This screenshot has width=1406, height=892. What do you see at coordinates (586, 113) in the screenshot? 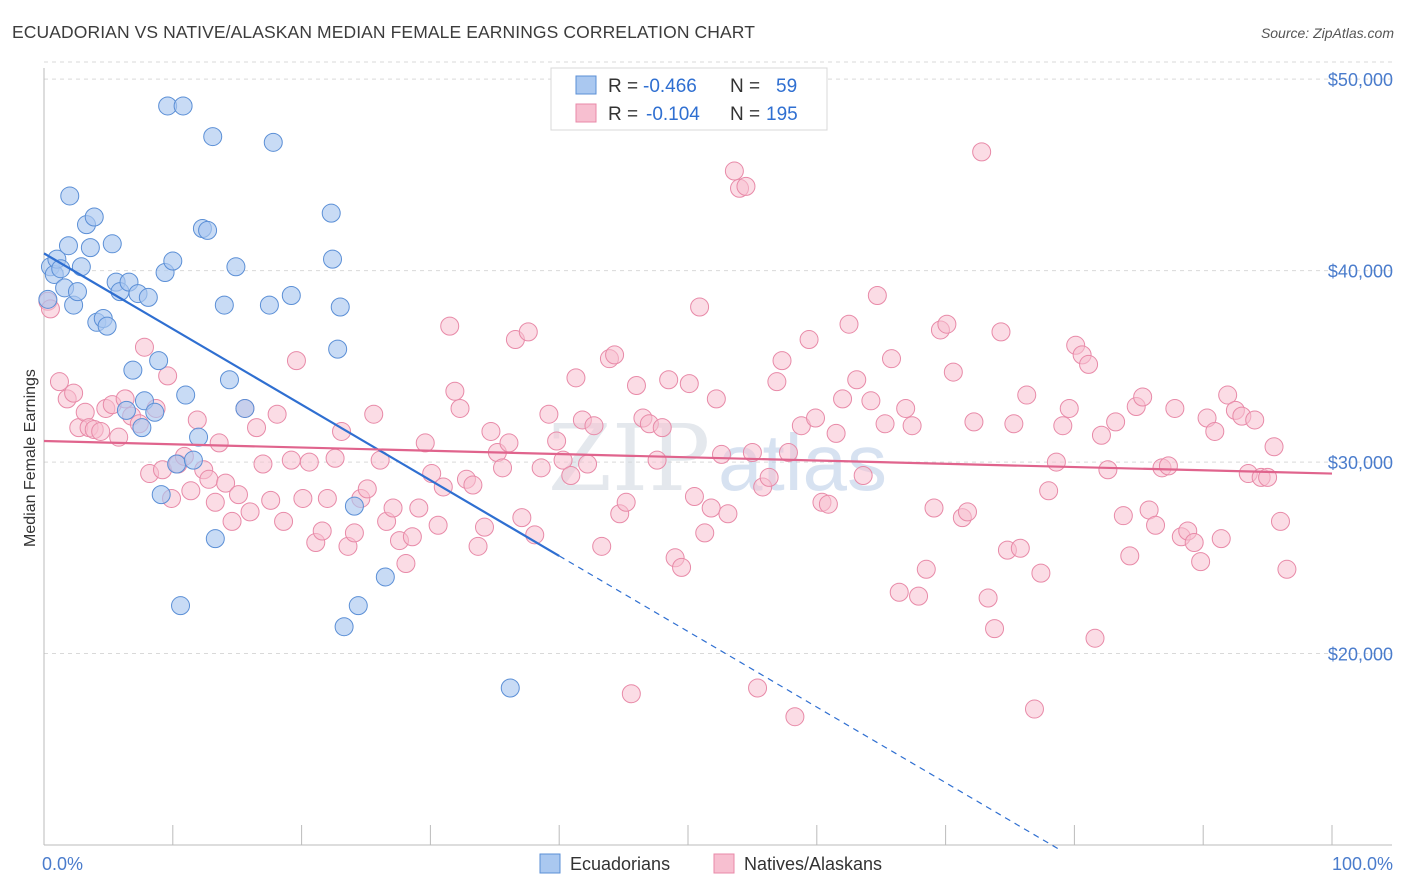
I see `legend-swatch-natives` at bounding box center [586, 113].